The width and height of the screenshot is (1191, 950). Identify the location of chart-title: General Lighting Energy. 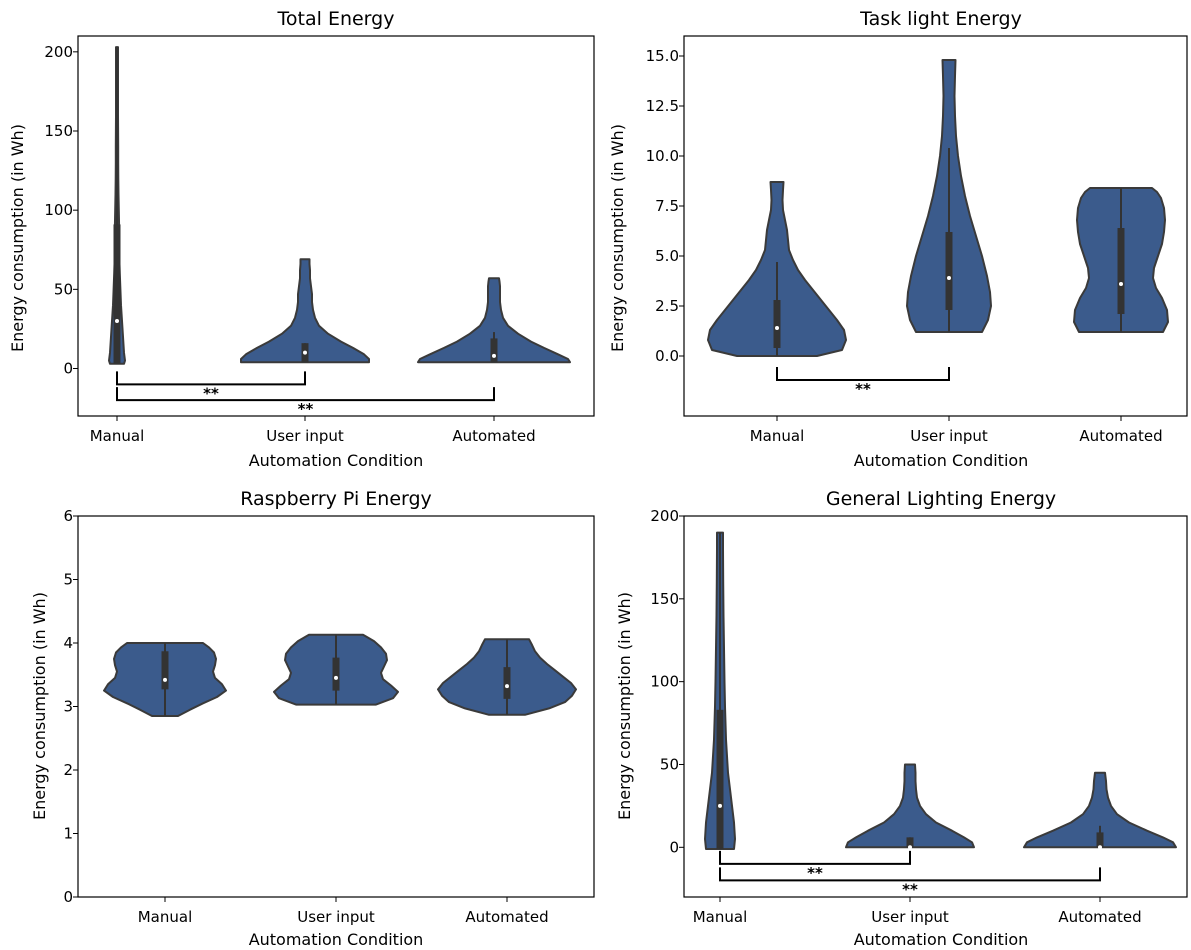
(941, 499).